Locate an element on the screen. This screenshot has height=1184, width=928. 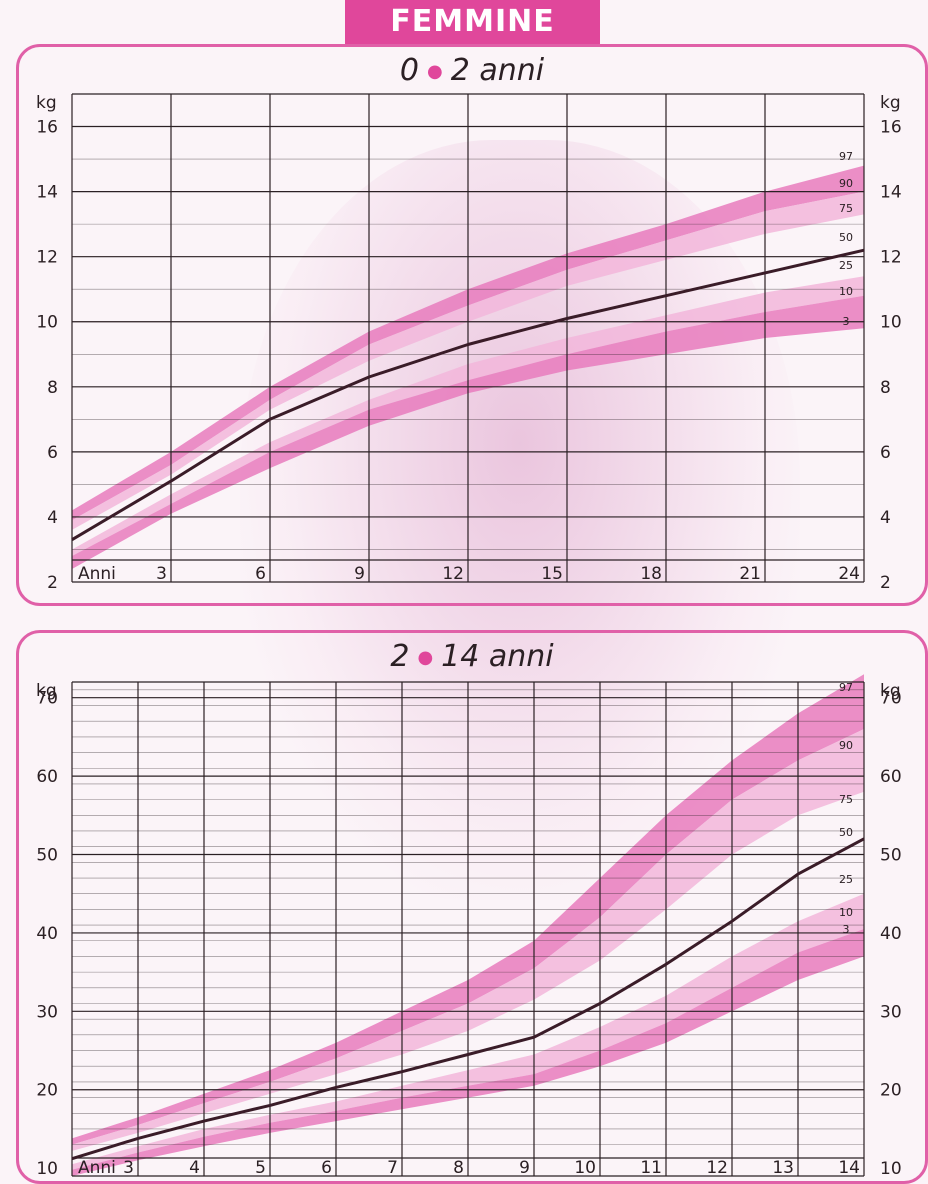
y-tick-label-left: 30 is located at coordinates (47, 1012).